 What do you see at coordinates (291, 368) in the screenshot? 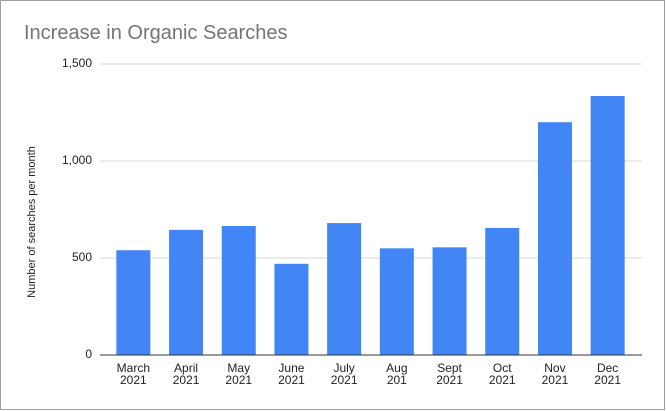
I see `x-tick-label: June` at bounding box center [291, 368].